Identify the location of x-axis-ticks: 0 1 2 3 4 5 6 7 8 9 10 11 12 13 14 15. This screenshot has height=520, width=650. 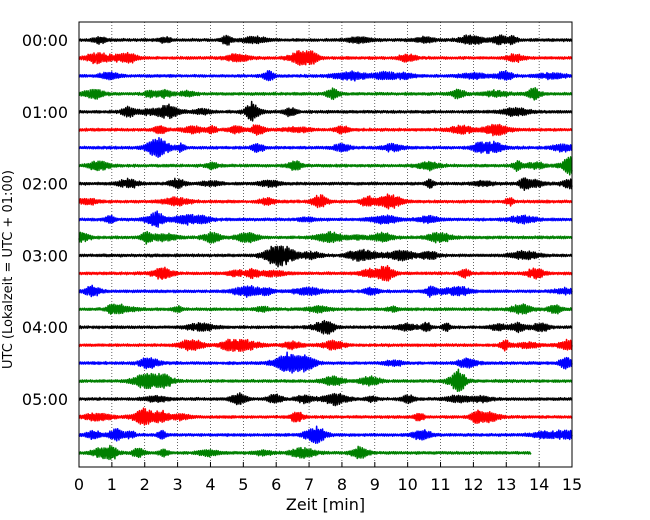
(328, 478).